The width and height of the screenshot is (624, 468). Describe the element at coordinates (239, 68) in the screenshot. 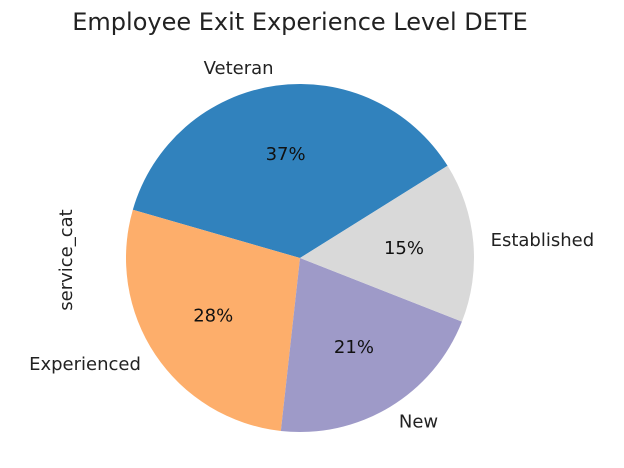

I see `pie-category-label-veteran: Veteran` at that location.